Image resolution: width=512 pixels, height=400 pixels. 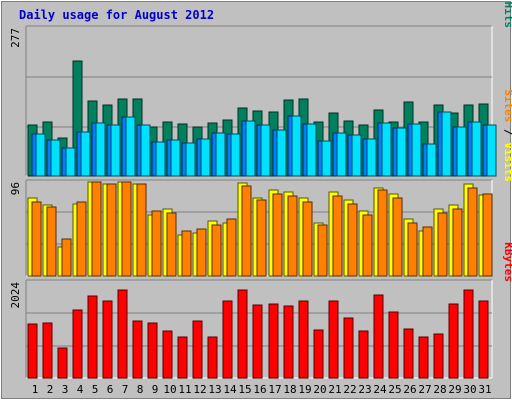 I want to click on x-tick-day-1: 1, so click(x=35, y=389).